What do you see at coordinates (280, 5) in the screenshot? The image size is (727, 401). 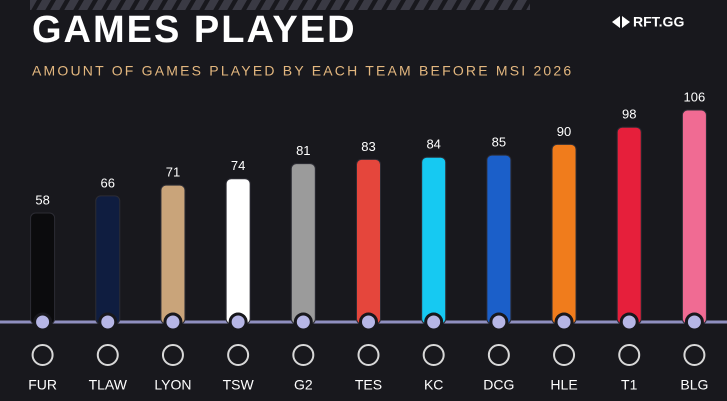 I see `decor-stripes` at bounding box center [280, 5].